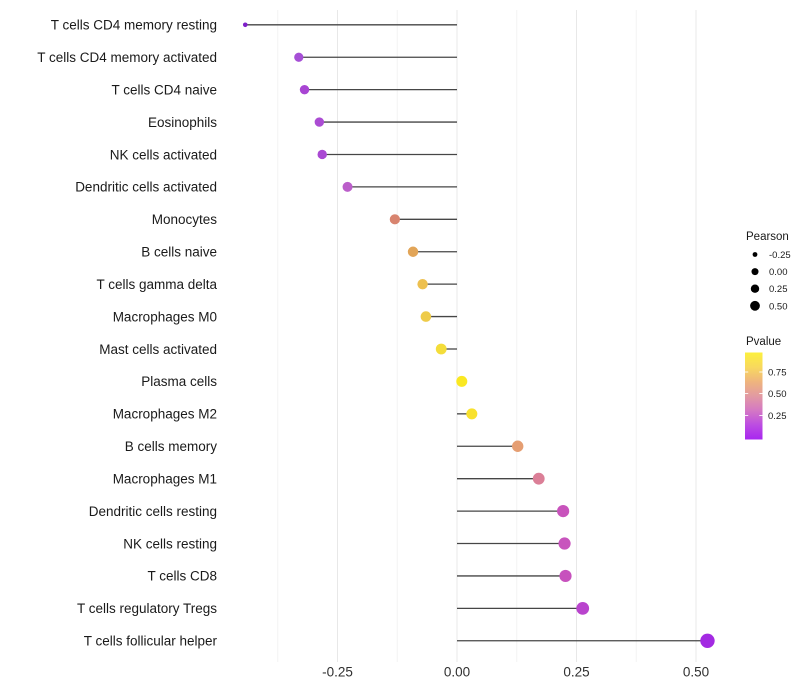 The image size is (800, 700). I want to click on pvalue-legend-label: 0.25, so click(777, 416).